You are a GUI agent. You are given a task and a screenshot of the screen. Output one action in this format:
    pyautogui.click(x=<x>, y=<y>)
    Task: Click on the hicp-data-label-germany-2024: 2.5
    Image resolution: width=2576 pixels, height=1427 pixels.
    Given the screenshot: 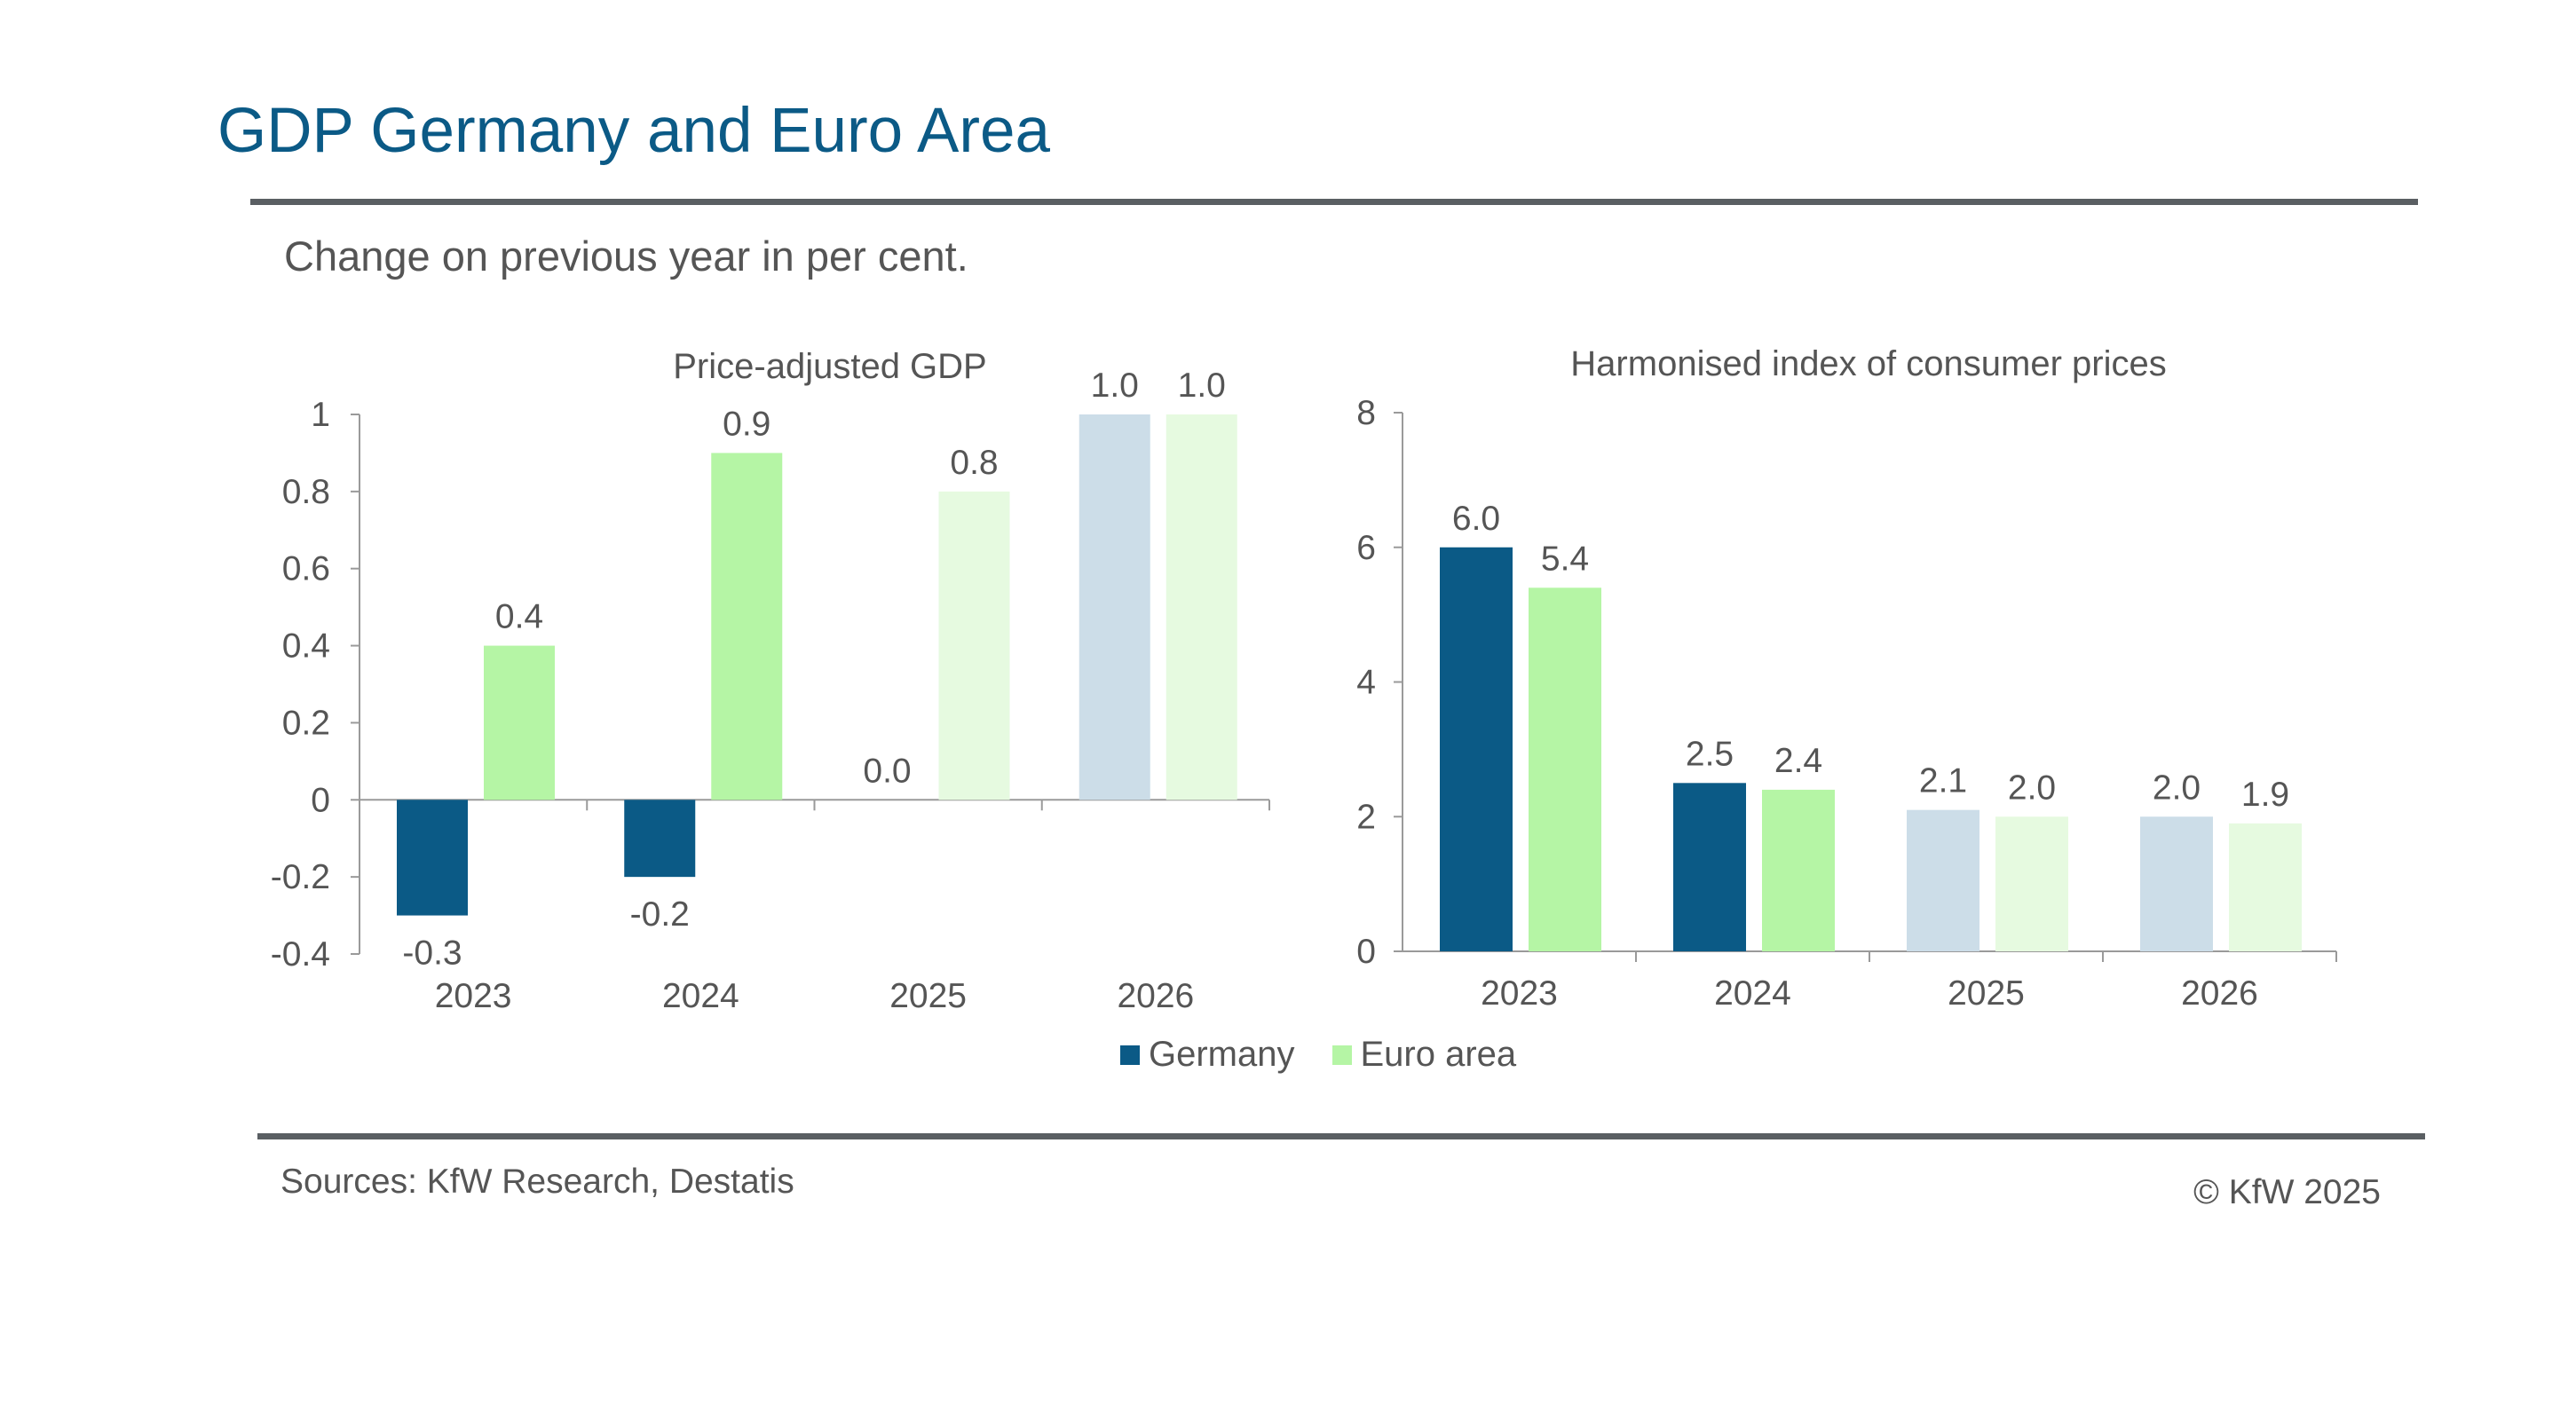 What is the action you would take?
    pyautogui.click(x=1710, y=754)
    